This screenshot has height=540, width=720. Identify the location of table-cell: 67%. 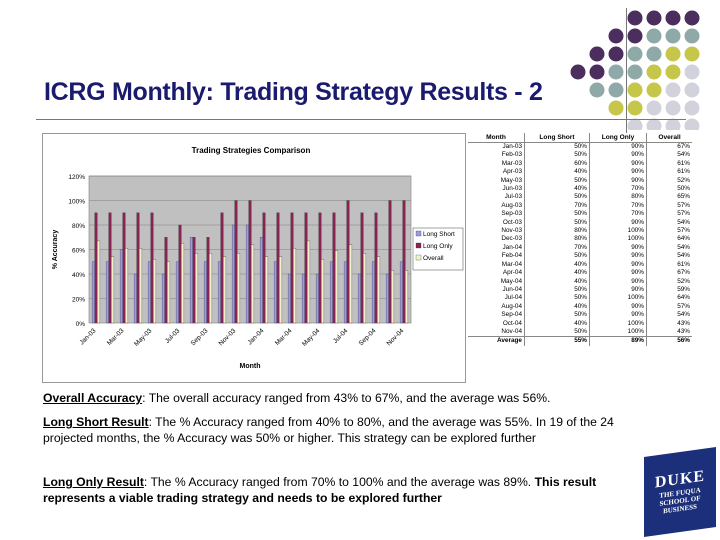
(683, 273).